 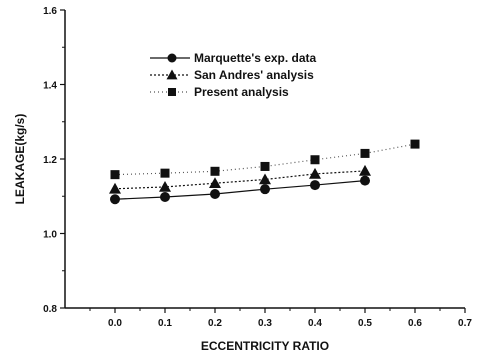 What do you see at coordinates (20, 159) in the screenshot?
I see `y-axis-title: LEAKAGE(kg/s)` at bounding box center [20, 159].